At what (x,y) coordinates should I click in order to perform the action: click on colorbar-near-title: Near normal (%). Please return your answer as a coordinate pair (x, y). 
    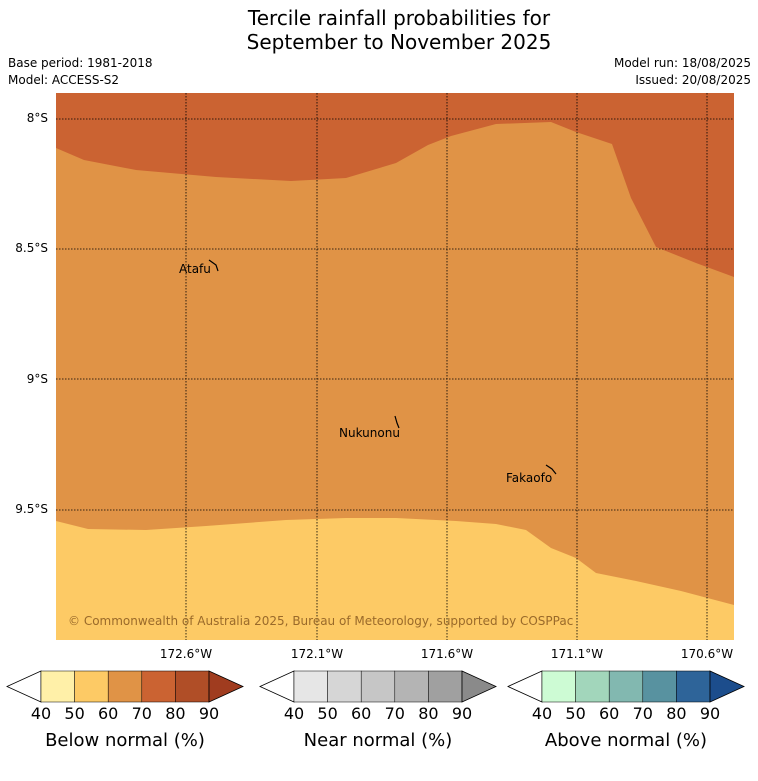
    Looking at the image, I should click on (378, 740).